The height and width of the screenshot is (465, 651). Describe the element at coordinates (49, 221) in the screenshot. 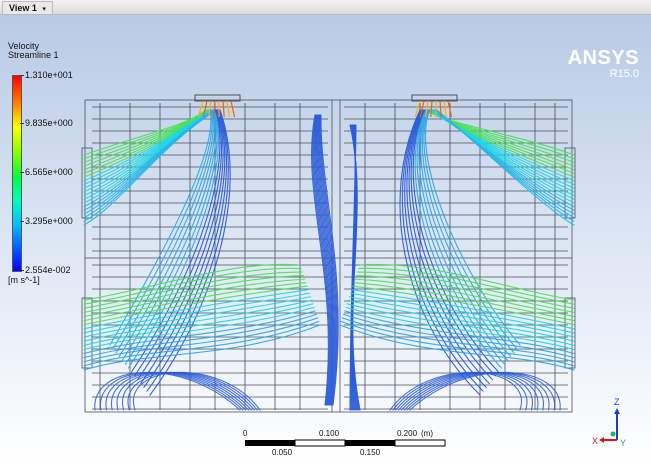

I see `legend-value-4: 3.295e+000` at that location.